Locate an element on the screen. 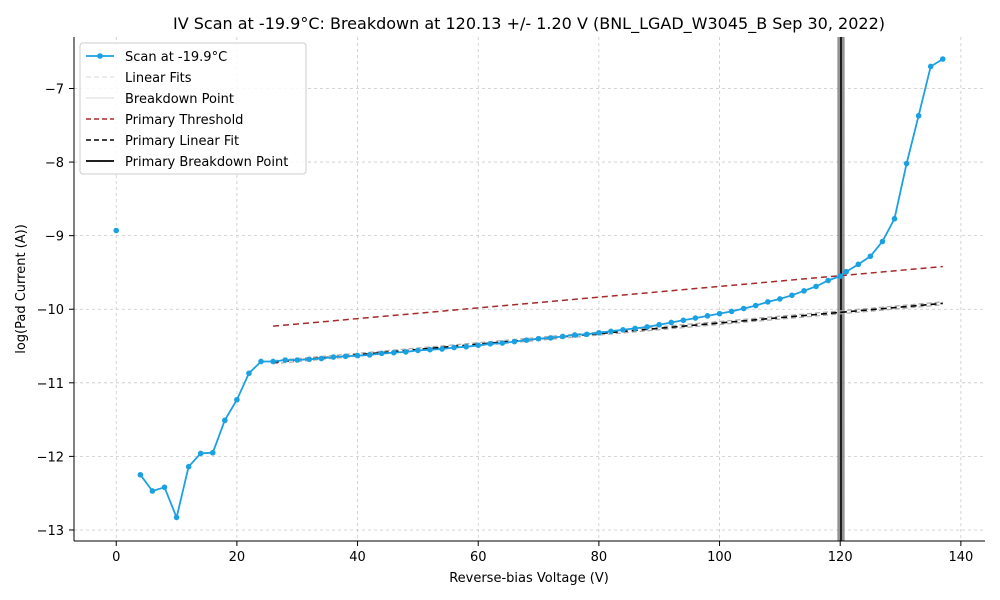 Image resolution: width=1000 pixels, height=600 pixels. y-tick-label: −7 is located at coordinates (54, 90).